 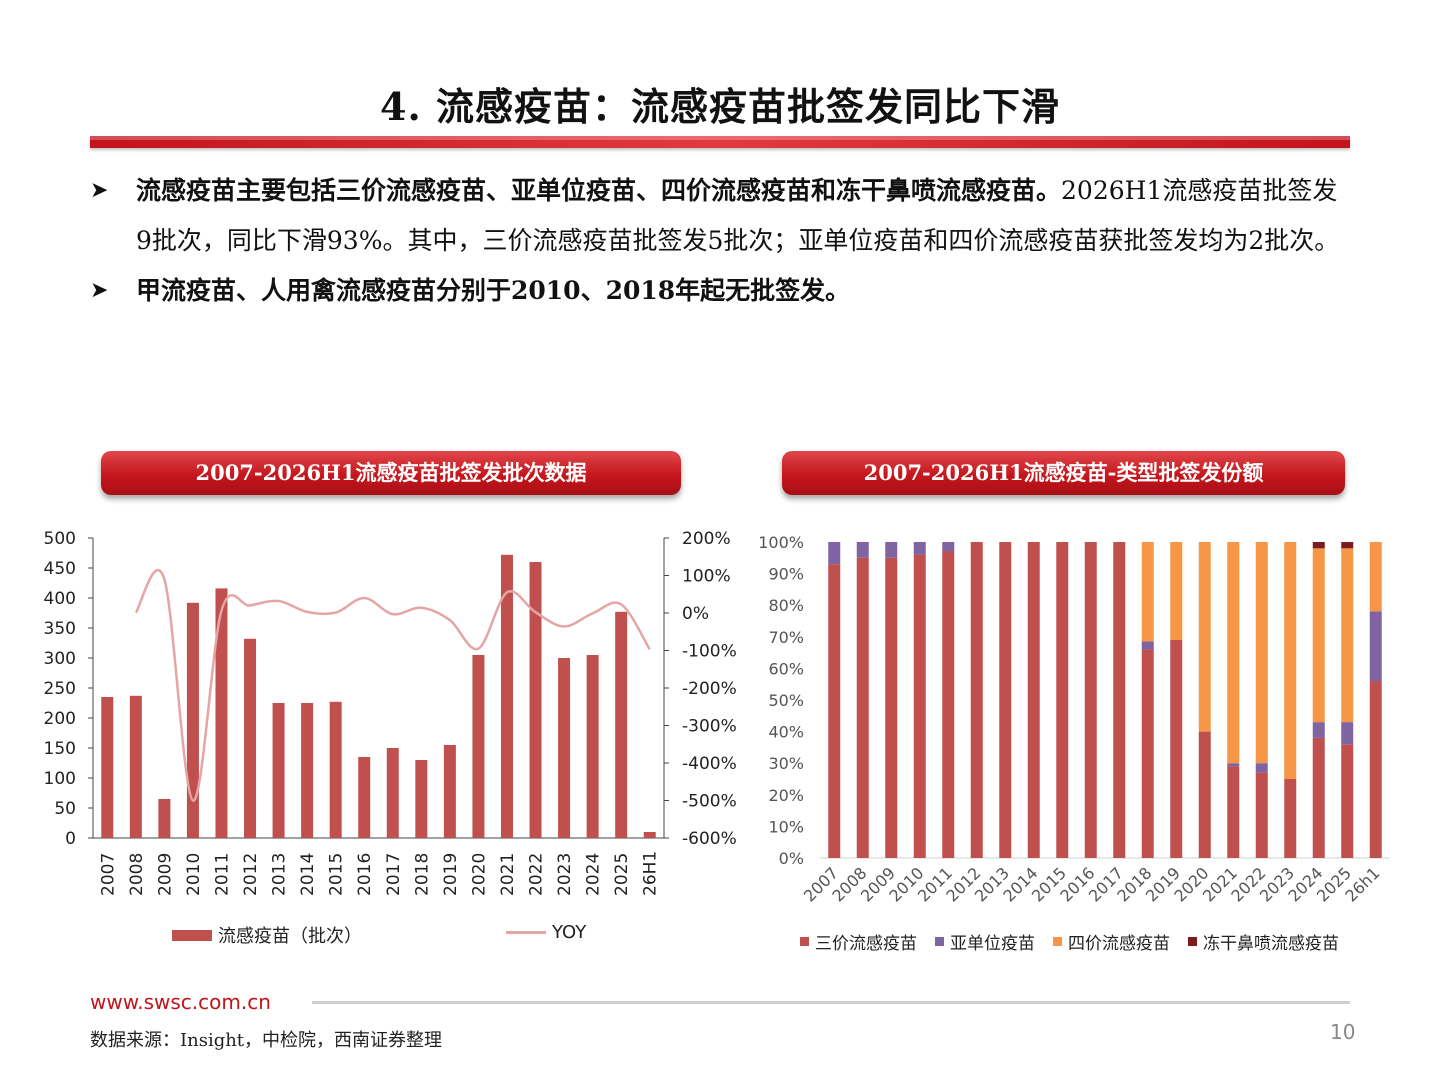 I want to click on legend-label: 流感疫苗（批次）, so click(x=290, y=936).